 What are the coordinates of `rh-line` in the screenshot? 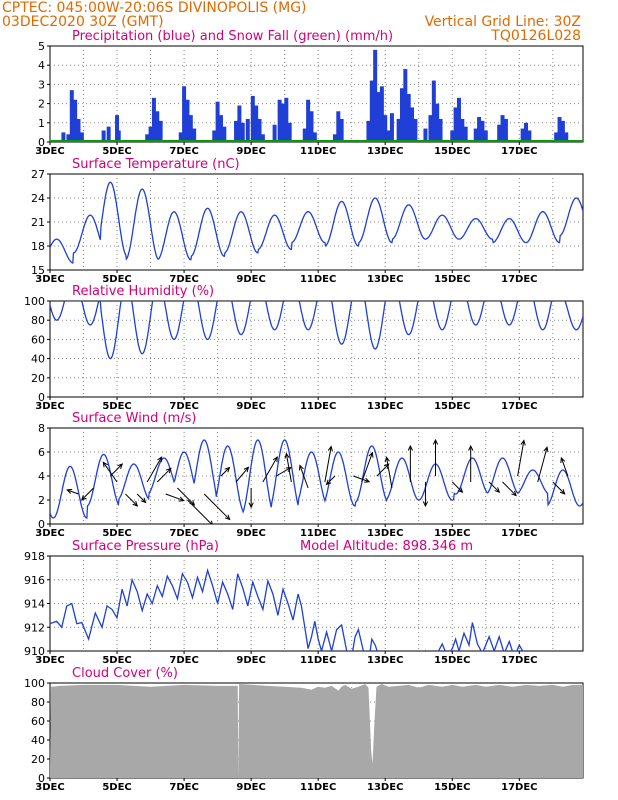 It's located at (316, 330).